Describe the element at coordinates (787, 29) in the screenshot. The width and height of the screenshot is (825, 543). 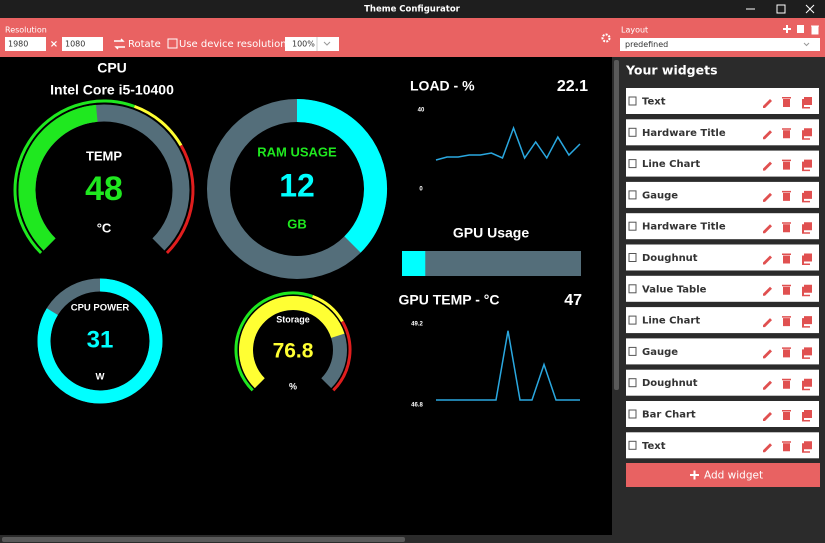
I see `add-layout-button` at that location.